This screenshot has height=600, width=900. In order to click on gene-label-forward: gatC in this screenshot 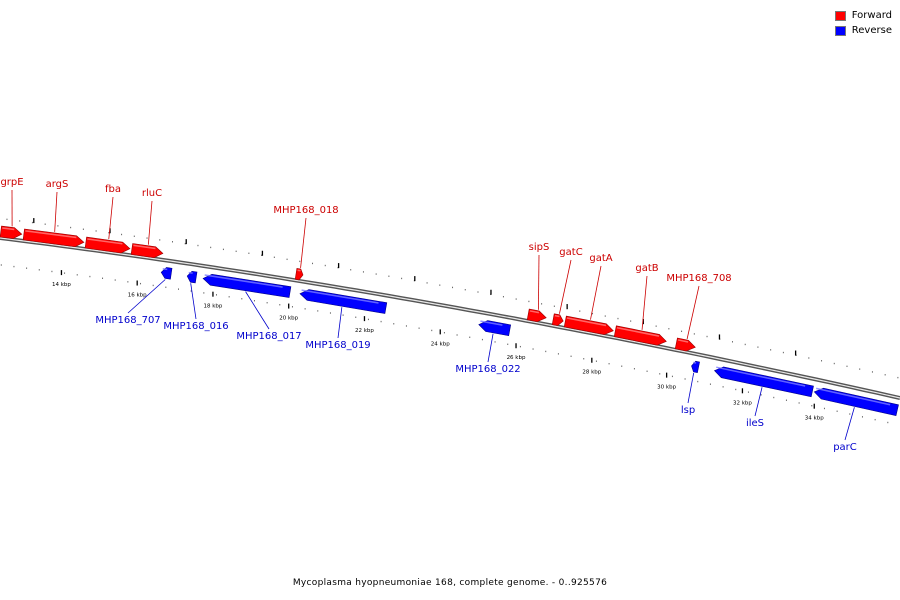, I will do `click(570, 252)`.